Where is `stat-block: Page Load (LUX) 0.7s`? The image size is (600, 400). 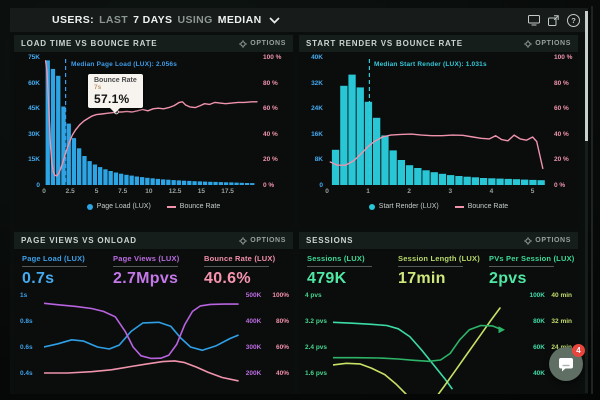 stat-block: Page Load (LUX) 0.7s is located at coordinates (62, 271).